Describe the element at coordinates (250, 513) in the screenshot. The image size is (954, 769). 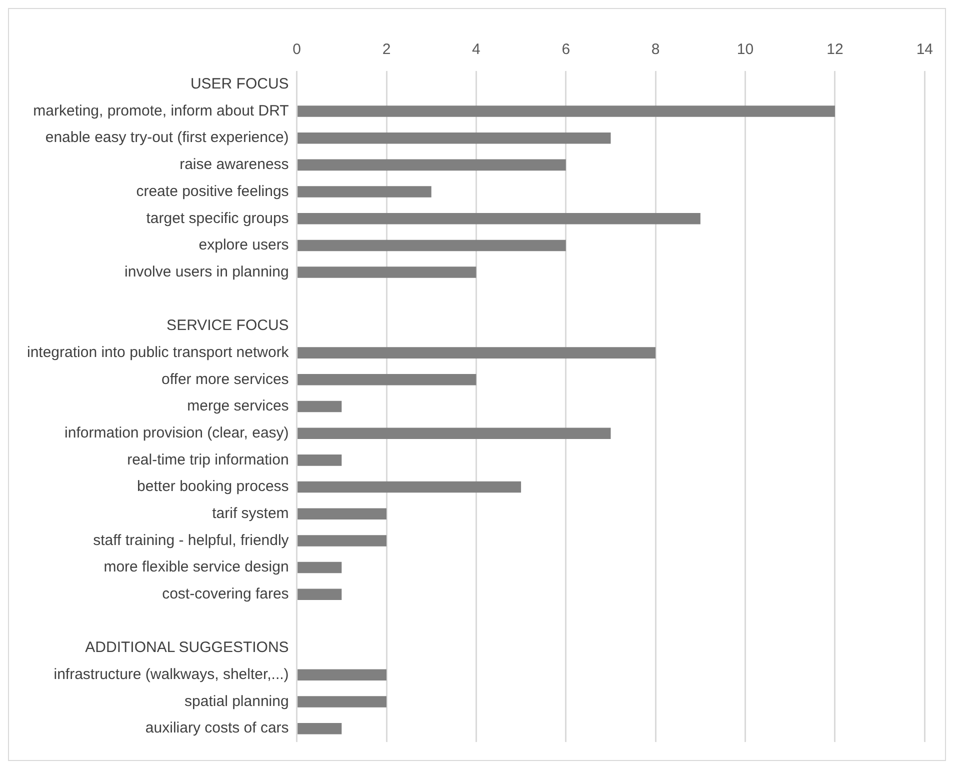
I see `y-tick-label: tarif system` at that location.